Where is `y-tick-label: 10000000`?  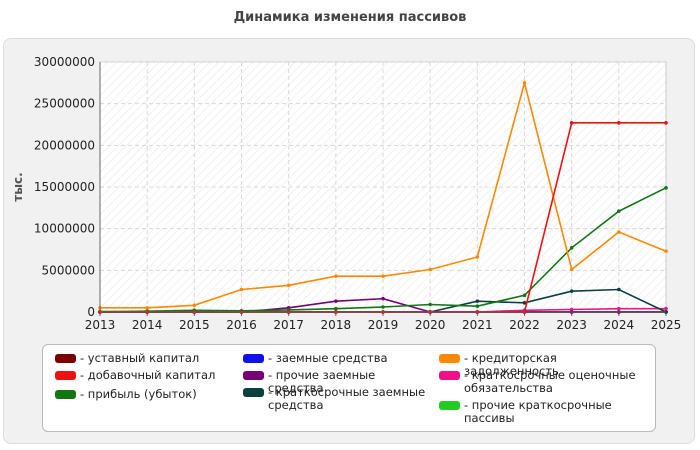 y-tick-label: 10000000 is located at coordinates (64, 229).